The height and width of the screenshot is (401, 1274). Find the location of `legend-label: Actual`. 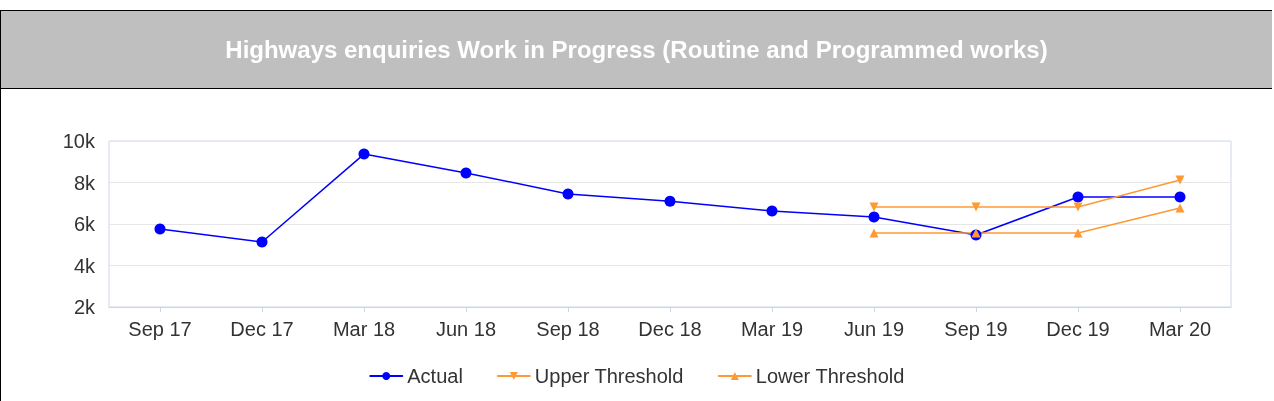

legend-label: Actual is located at coordinates (435, 376).